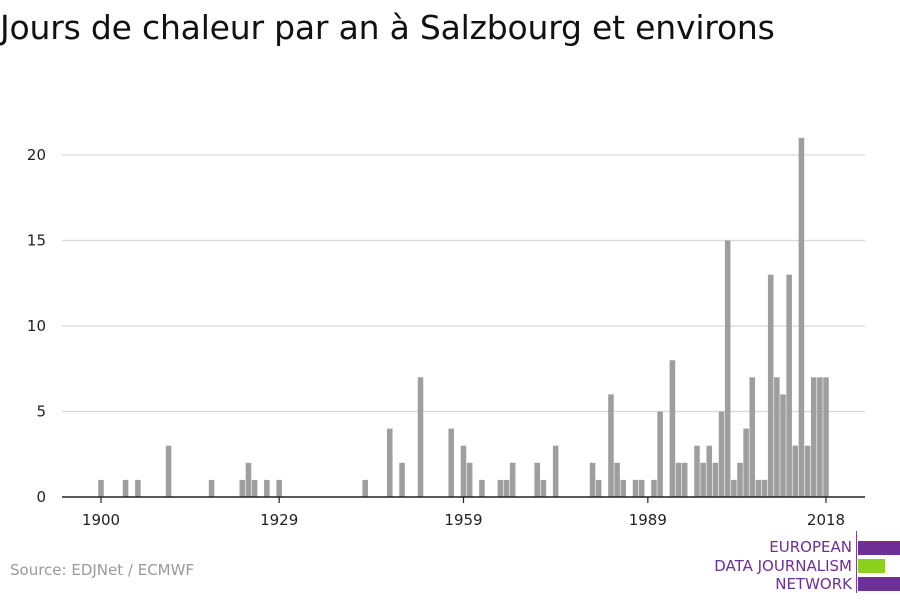 This screenshot has width=900, height=600. What do you see at coordinates (764, 488) in the screenshot?
I see `bar-2008` at bounding box center [764, 488].